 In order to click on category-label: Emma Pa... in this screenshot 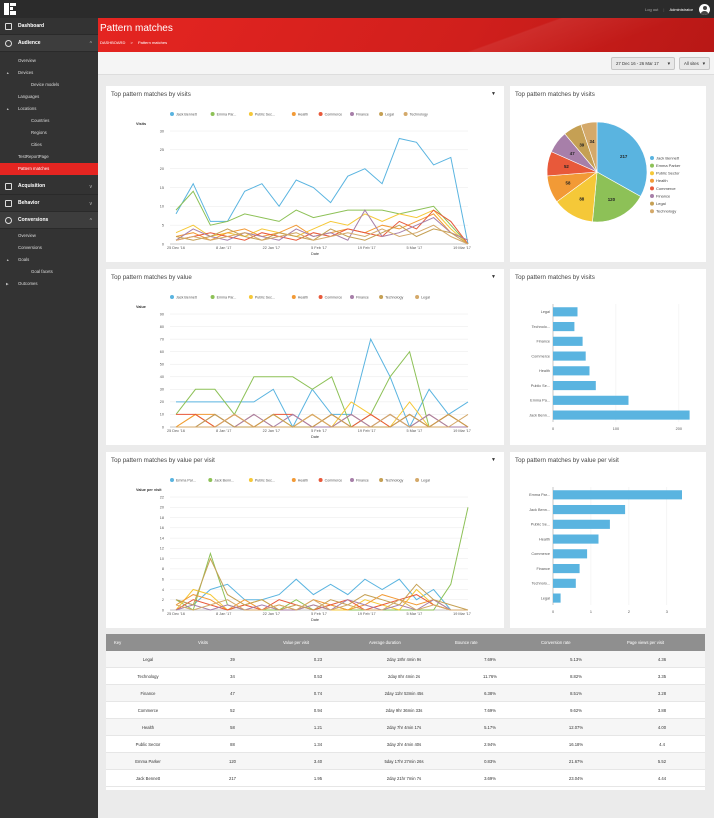, I will do `click(540, 401)`.